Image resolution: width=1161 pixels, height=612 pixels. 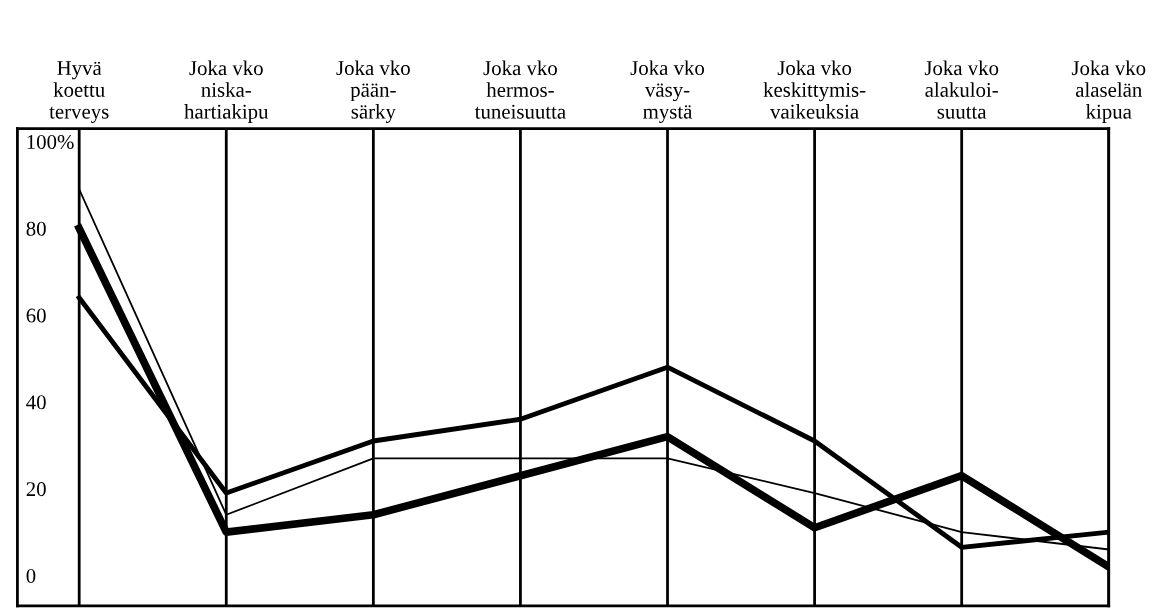 What do you see at coordinates (36, 489) in the screenshot?
I see `y-tick-label: 20` at bounding box center [36, 489].